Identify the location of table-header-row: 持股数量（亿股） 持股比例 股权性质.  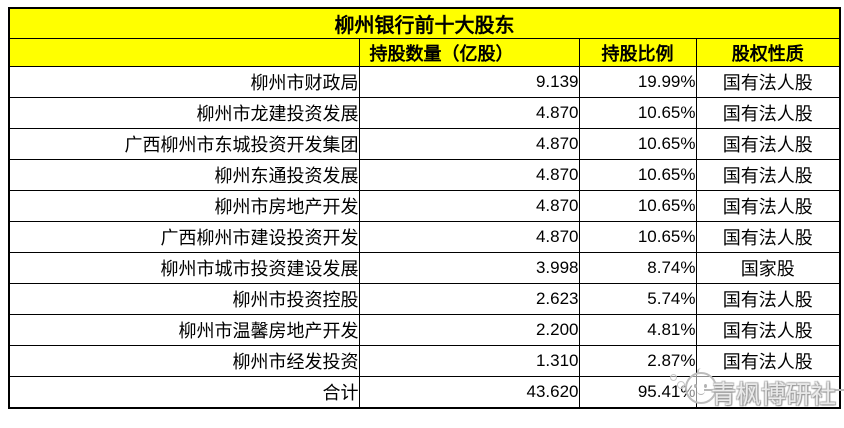
(424, 52).